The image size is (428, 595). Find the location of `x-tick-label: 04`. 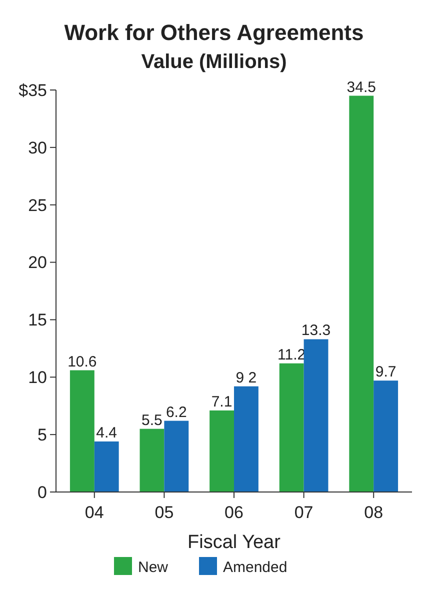

x-tick-label: 04 is located at coordinates (94, 512).